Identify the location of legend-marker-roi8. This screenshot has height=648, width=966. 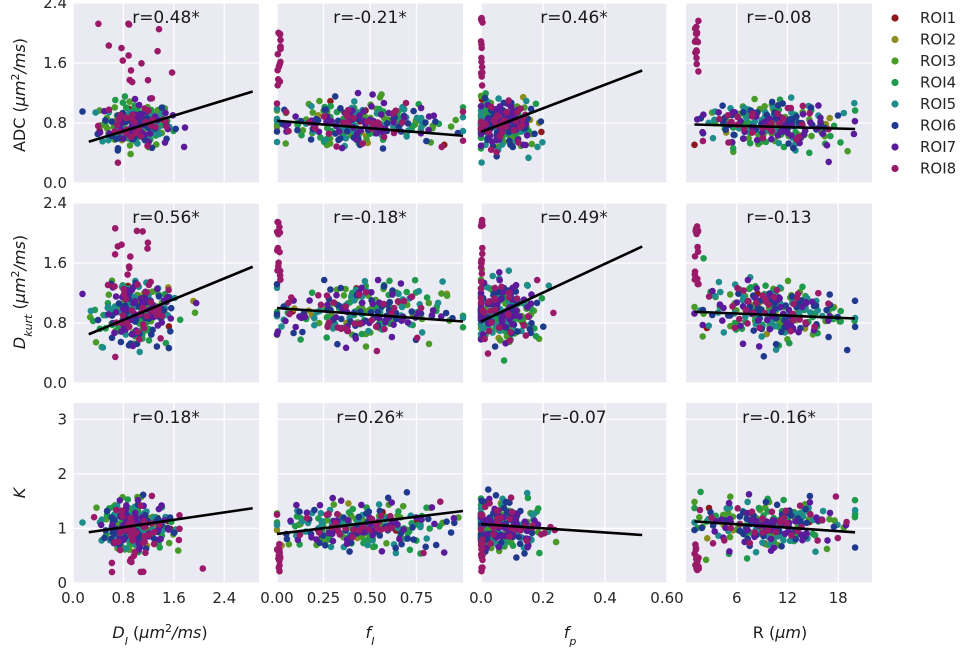
(895, 168).